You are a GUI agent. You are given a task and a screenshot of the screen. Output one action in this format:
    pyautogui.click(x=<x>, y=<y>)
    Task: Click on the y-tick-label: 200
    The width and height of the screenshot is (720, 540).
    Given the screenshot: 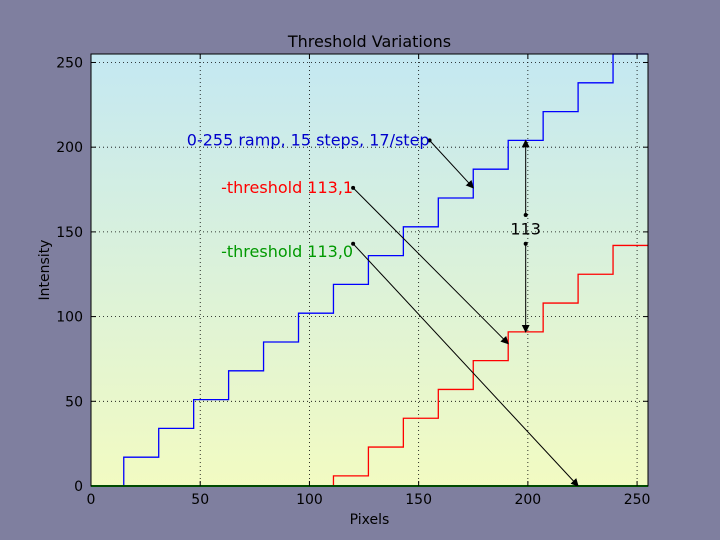 What is the action you would take?
    pyautogui.click(x=69, y=148)
    